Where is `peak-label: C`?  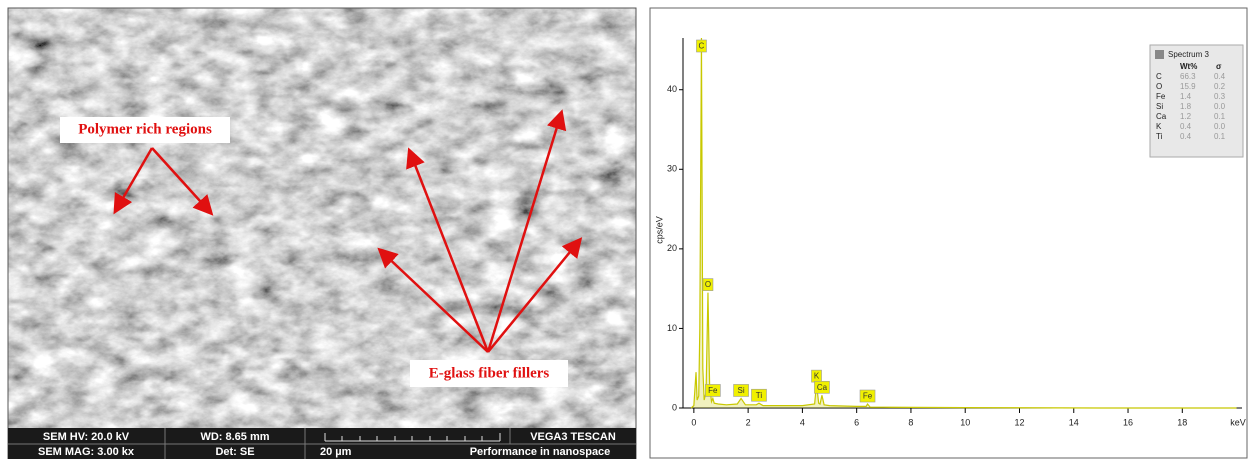
peak-label: C is located at coordinates (702, 46).